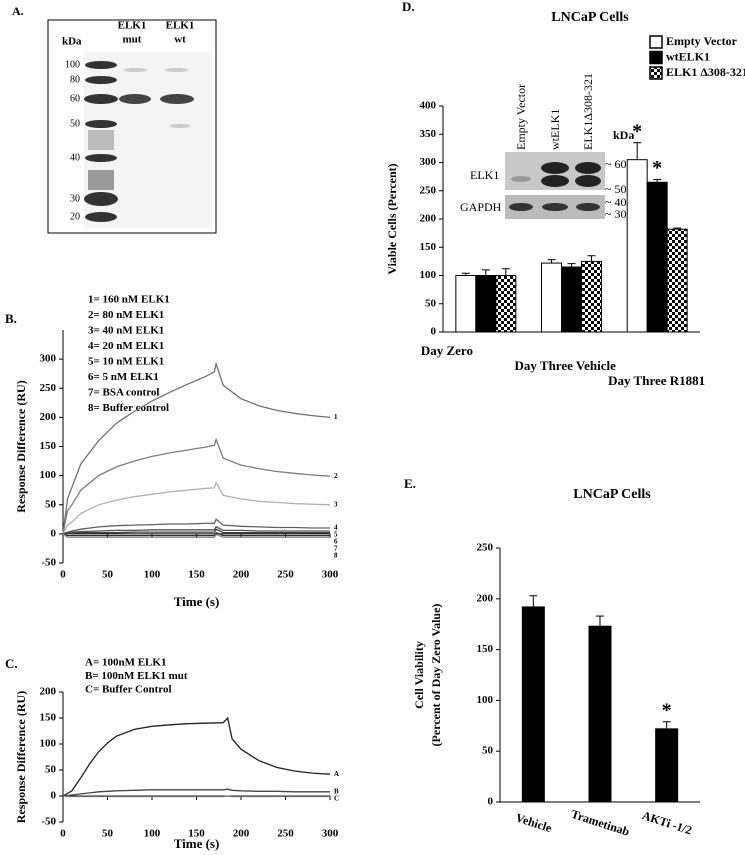 The height and width of the screenshot is (855, 745). What do you see at coordinates (101, 141) in the screenshot?
I see `ladder-bands` at bounding box center [101, 141].